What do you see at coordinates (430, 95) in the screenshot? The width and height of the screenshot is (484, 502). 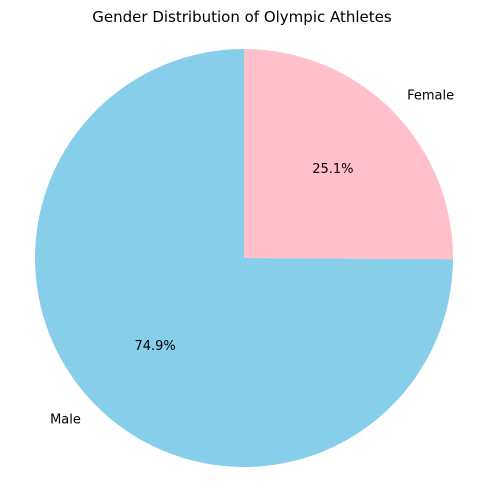 I see `pie-slice-label-female: Female` at bounding box center [430, 95].